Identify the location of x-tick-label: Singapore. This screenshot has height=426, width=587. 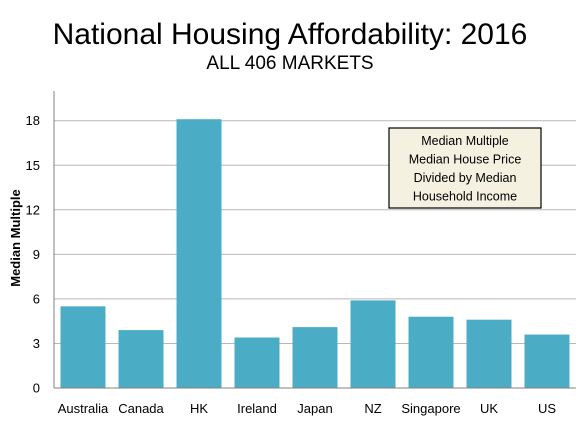
(430, 408).